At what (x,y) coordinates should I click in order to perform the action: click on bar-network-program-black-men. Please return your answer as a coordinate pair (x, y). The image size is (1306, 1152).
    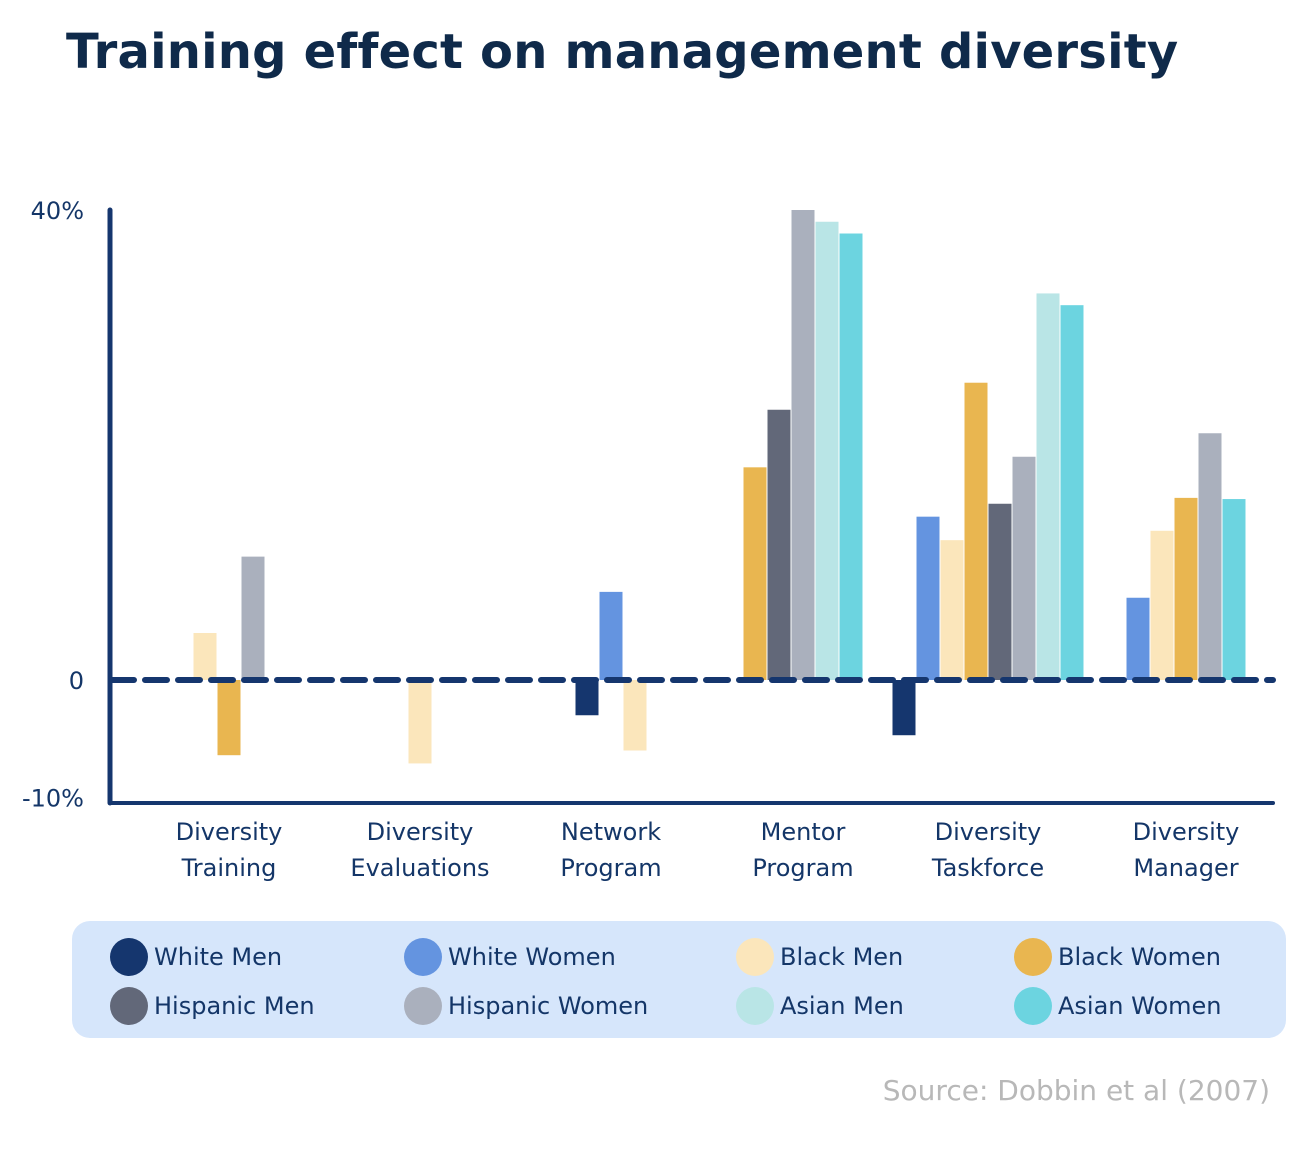
    Looking at the image, I should click on (635, 715).